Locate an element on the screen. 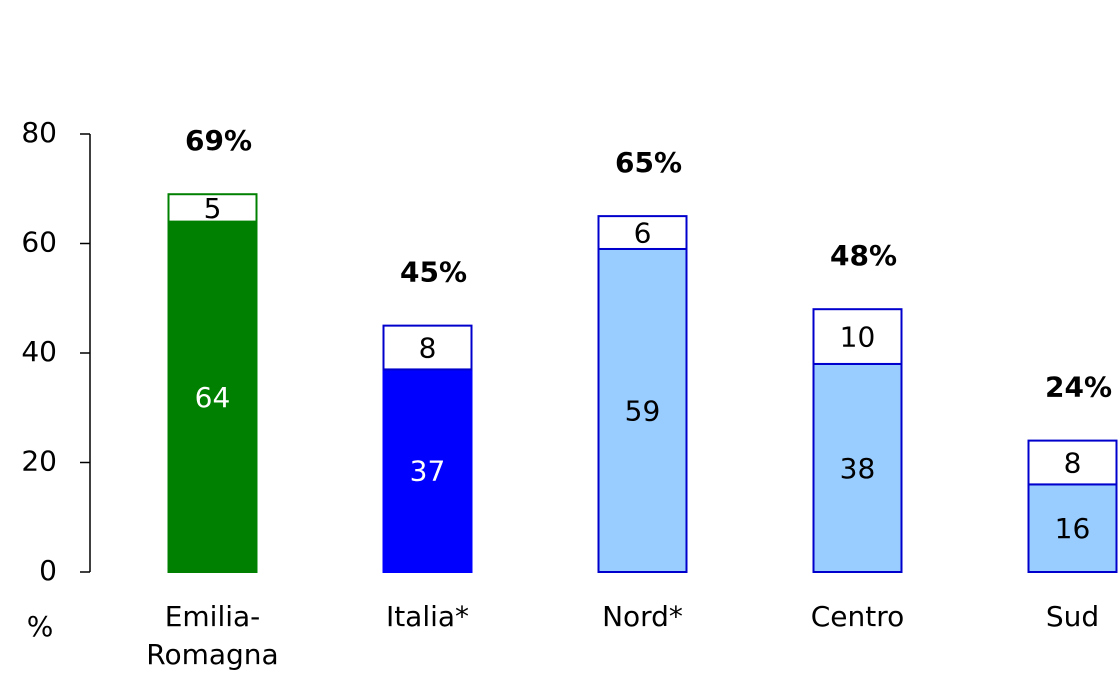 This screenshot has width=1118, height=679. segment-label: 5 is located at coordinates (213, 208).